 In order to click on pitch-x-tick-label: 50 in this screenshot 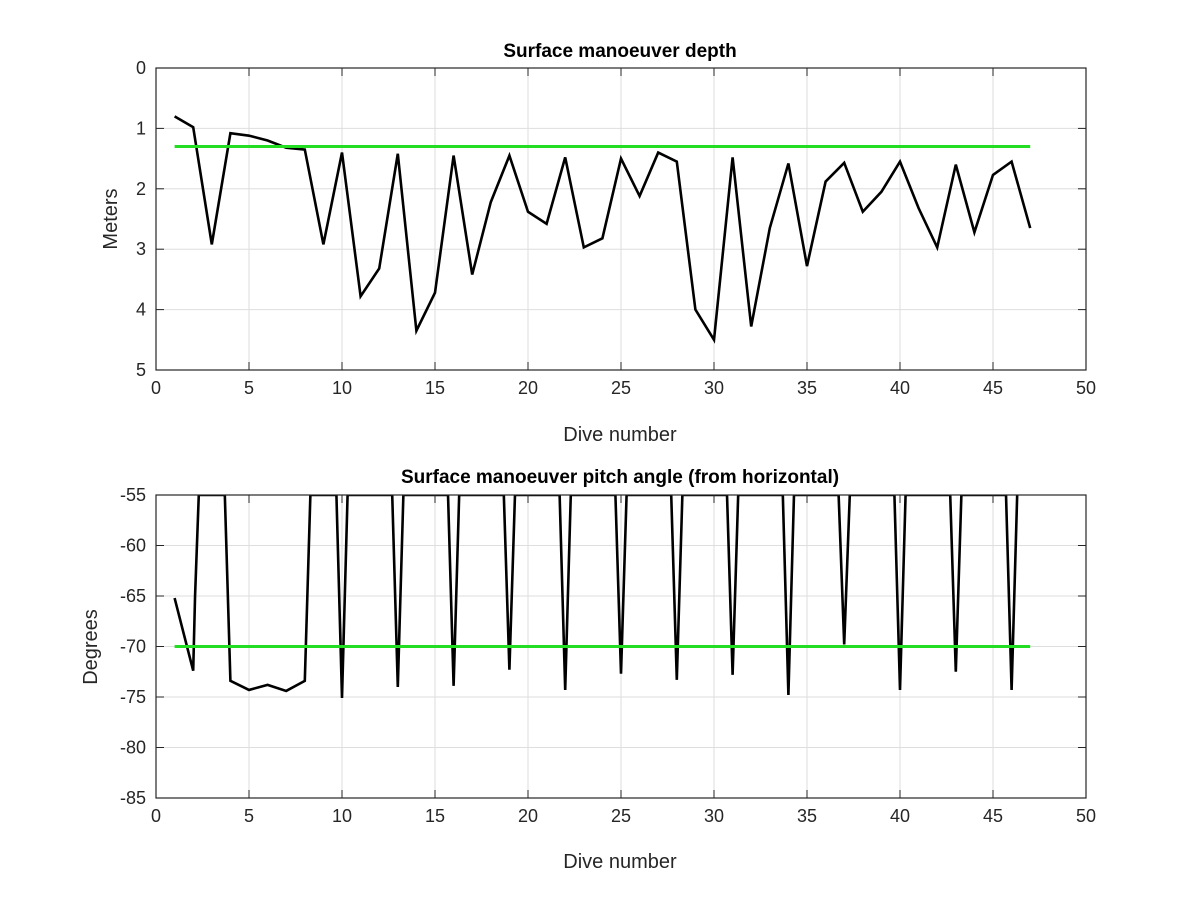, I will do `click(1086, 816)`.